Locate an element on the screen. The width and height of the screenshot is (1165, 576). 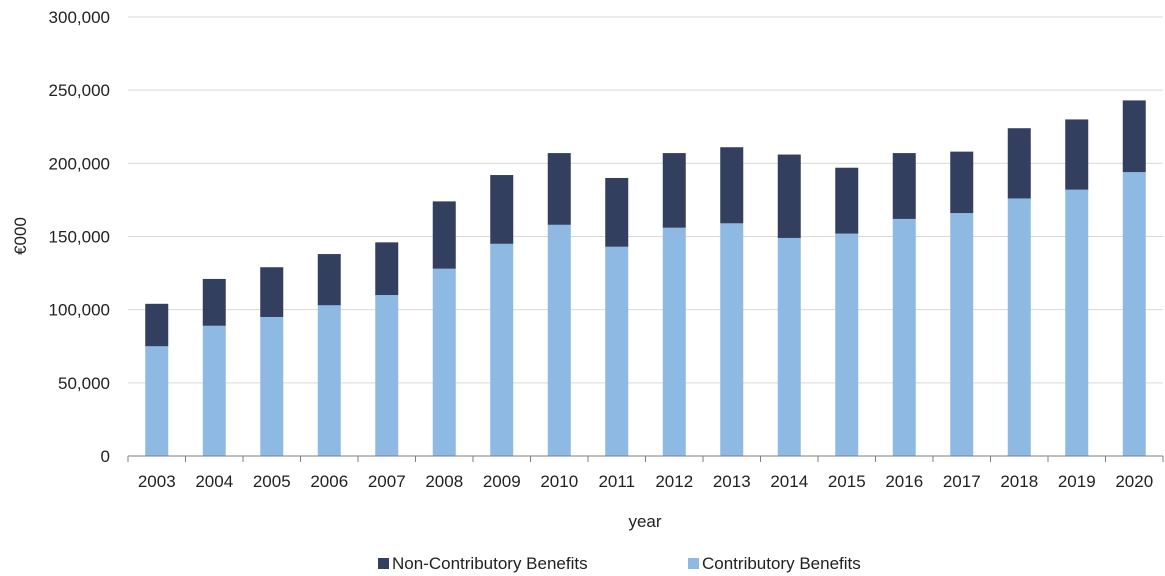
bar-non-contributory-2017 is located at coordinates (962, 182).